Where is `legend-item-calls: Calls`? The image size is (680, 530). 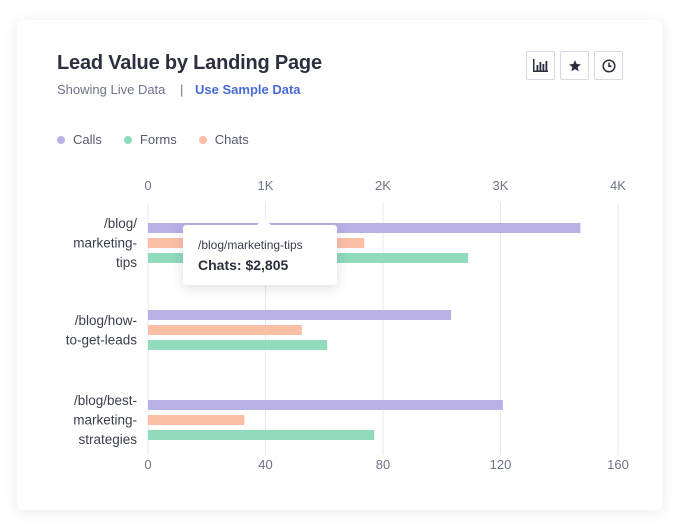 legend-item-calls: Calls is located at coordinates (79, 139).